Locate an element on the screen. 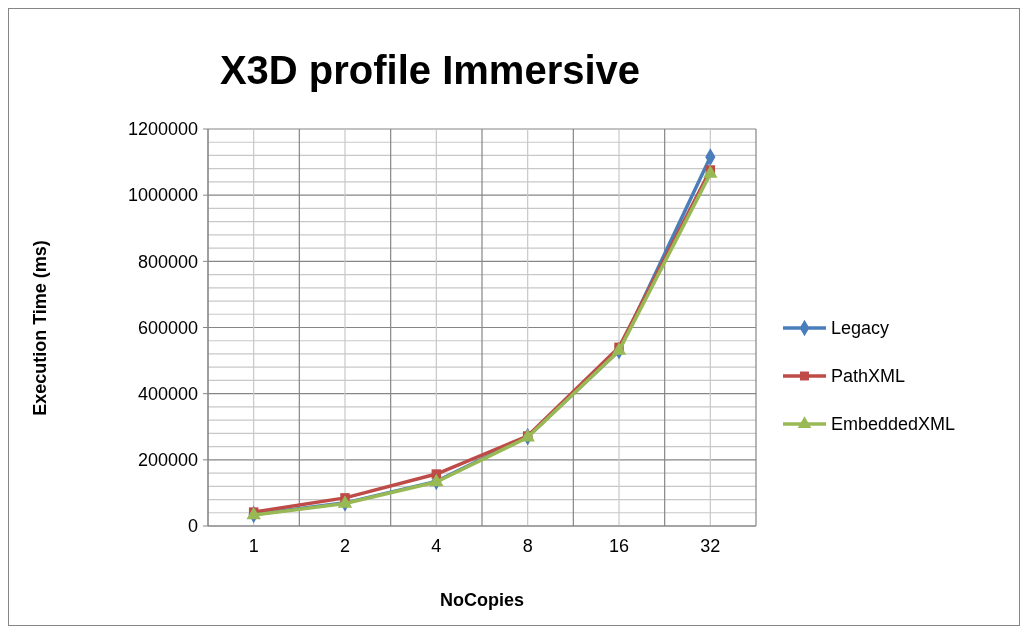 Image resolution: width=1028 pixels, height=634 pixels. x-tick-label: 1 is located at coordinates (253, 546).